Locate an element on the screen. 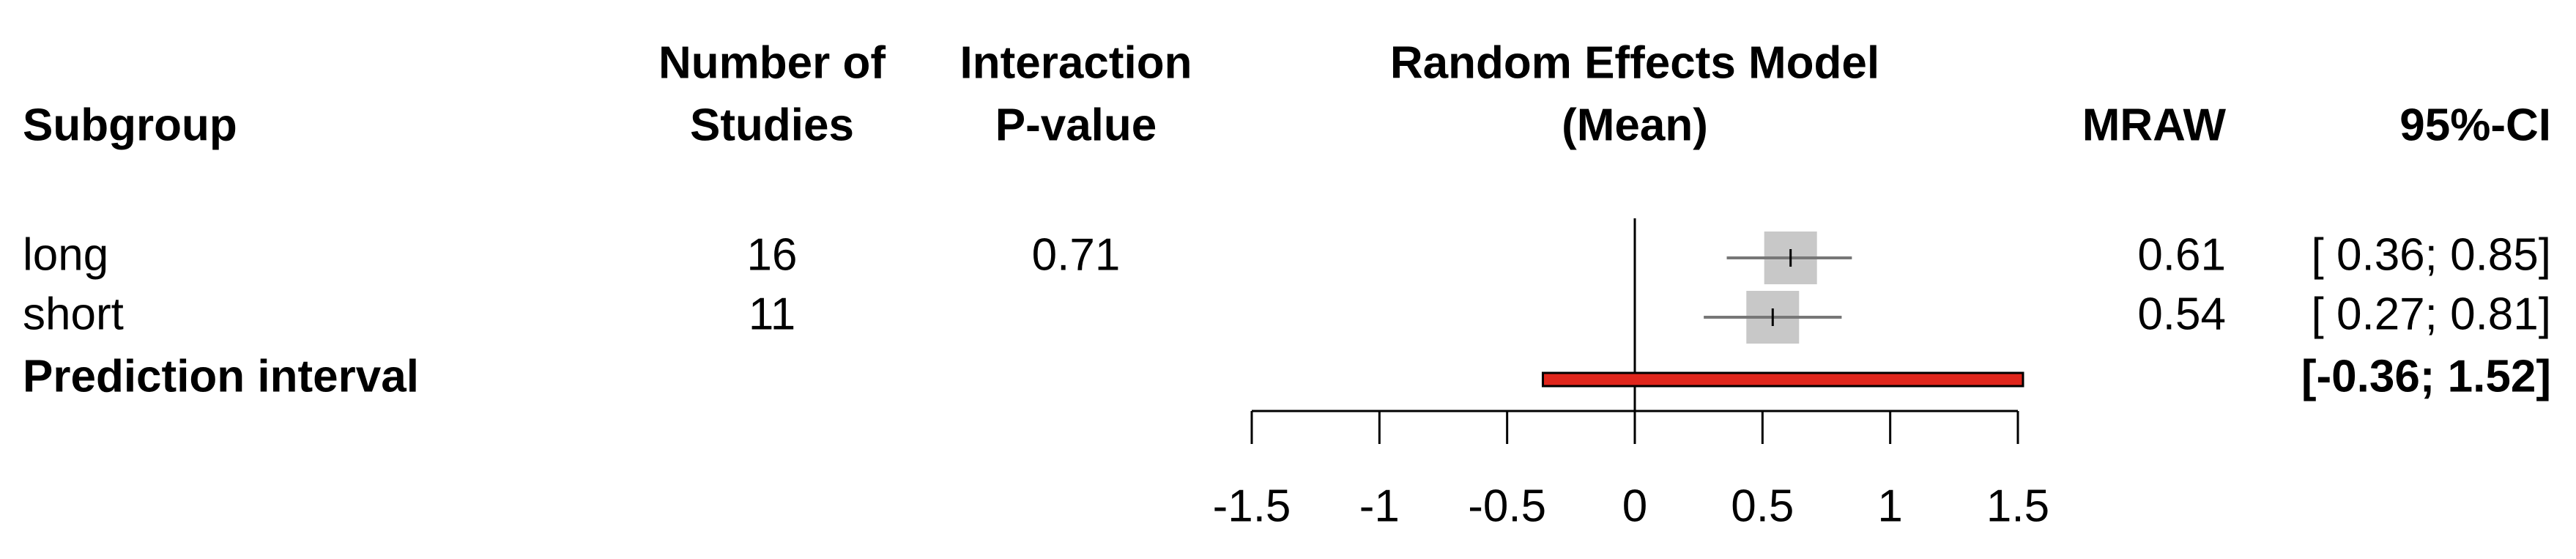 Image resolution: width=2576 pixels, height=559 pixels. prediction-bar is located at coordinates (1782, 380).